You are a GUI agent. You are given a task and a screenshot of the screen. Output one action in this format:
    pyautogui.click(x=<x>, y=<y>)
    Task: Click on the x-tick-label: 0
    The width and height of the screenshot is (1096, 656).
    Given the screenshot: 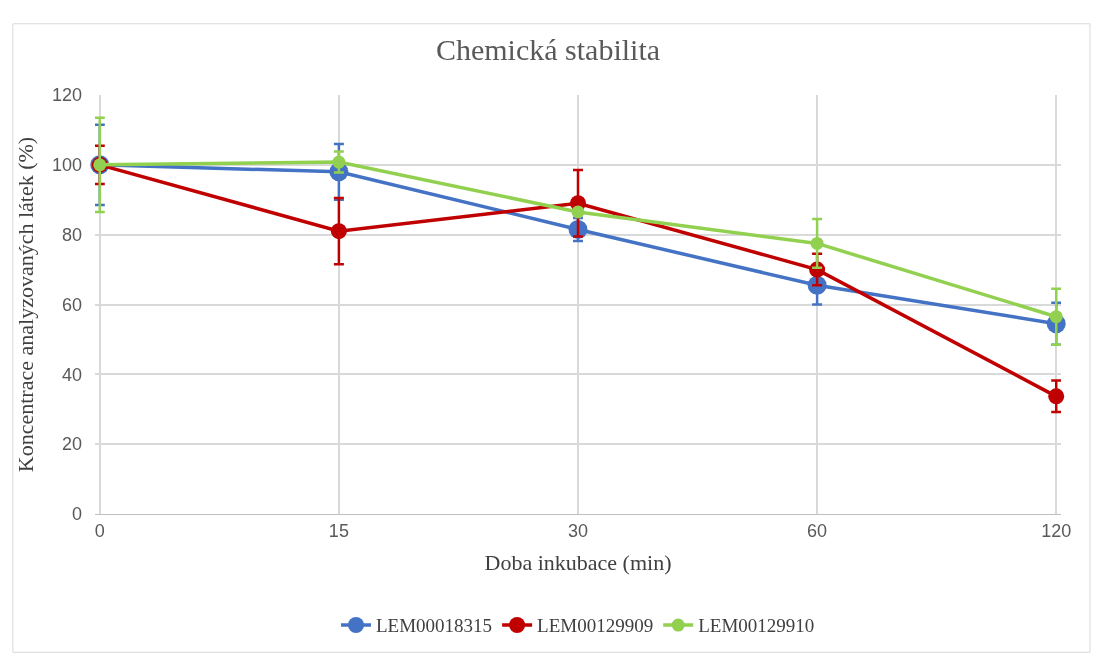 What is the action you would take?
    pyautogui.click(x=99, y=530)
    